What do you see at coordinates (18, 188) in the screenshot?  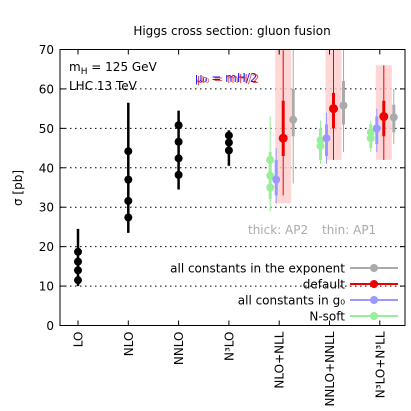 I see `y-axis-label: σ [pb]` at bounding box center [18, 188].